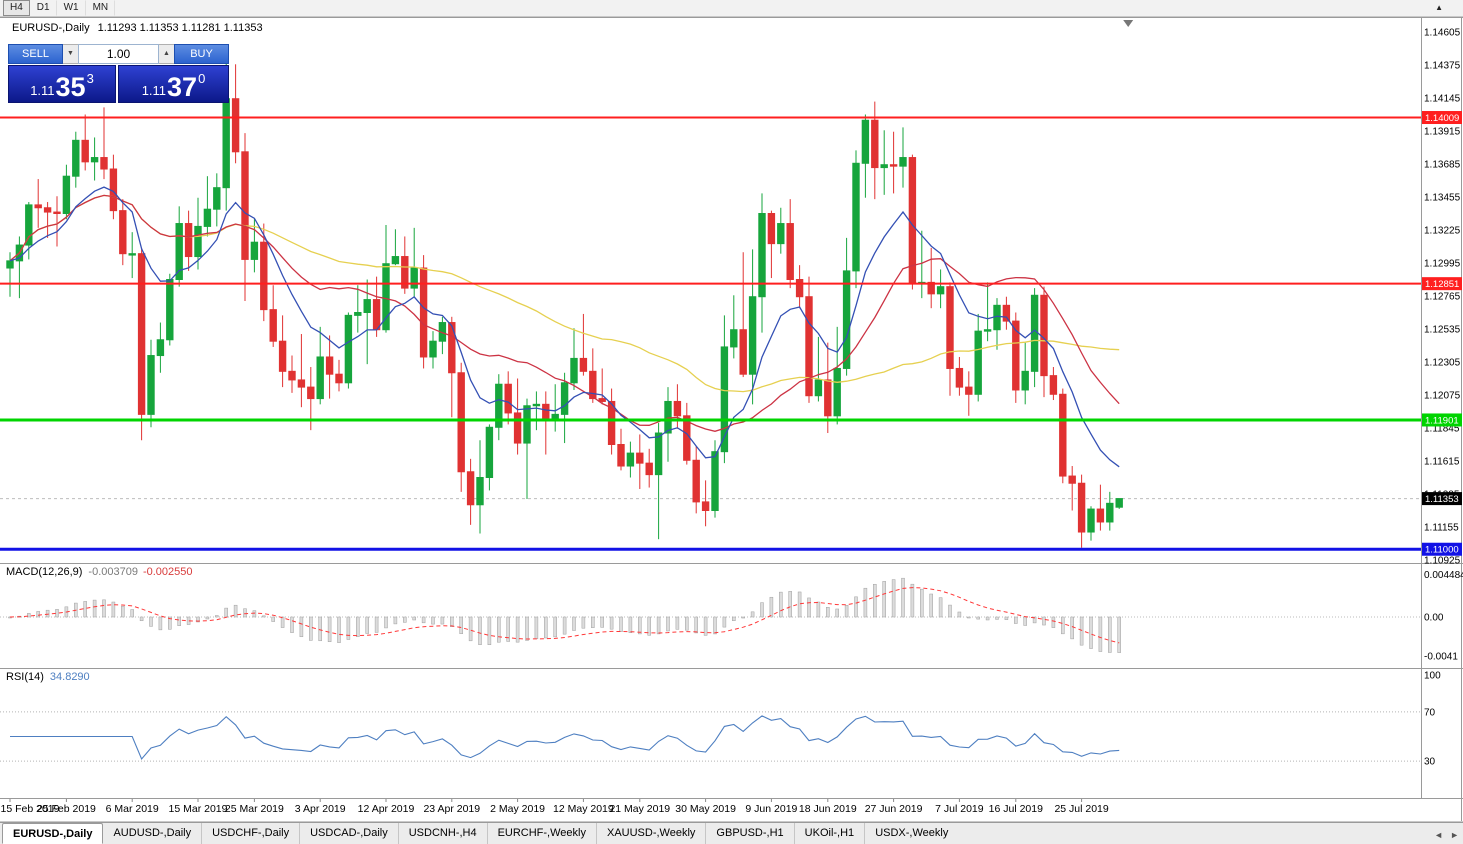 The image size is (1463, 844). Describe the element at coordinates (650, 833) in the screenshot. I see `chart-tab-xauusd-weekly: XAUUSD-,Weekly` at that location.